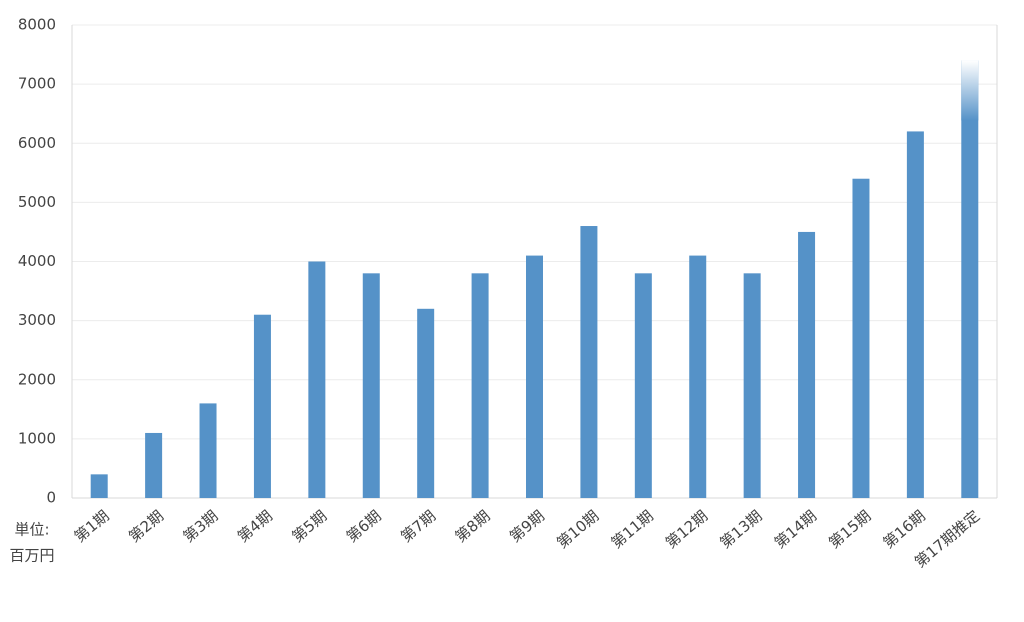 This screenshot has width=1024, height=622. Describe the element at coordinates (31, 556) in the screenshot. I see `unit-label: 百万円` at that location.